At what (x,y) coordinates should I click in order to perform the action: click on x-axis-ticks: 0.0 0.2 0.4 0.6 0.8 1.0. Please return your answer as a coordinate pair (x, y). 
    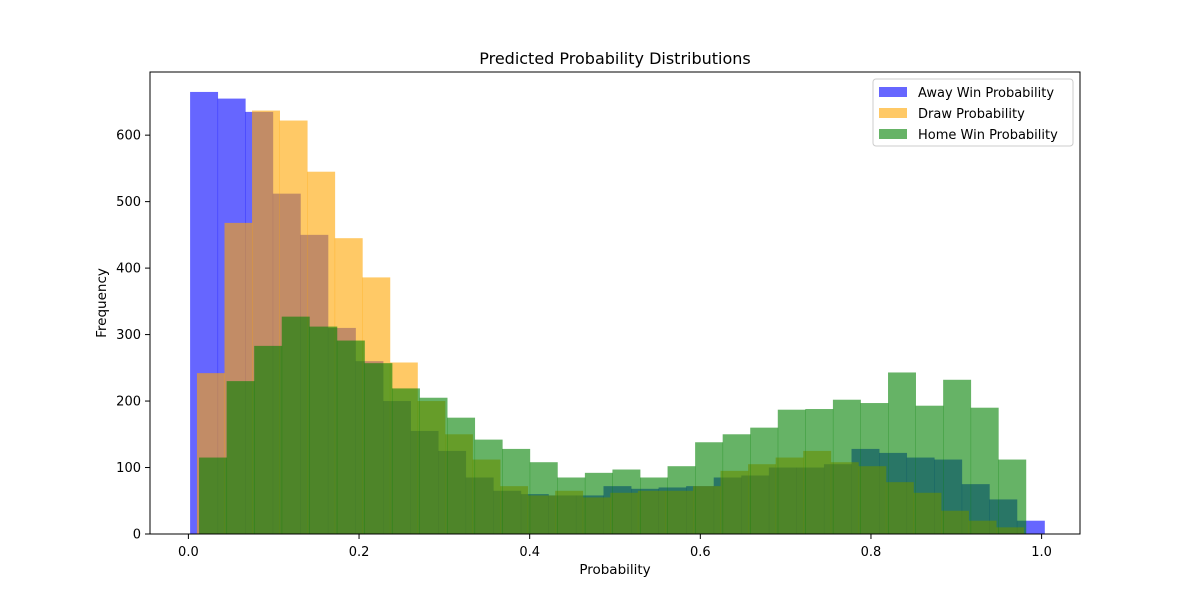
    Looking at the image, I should click on (615, 547).